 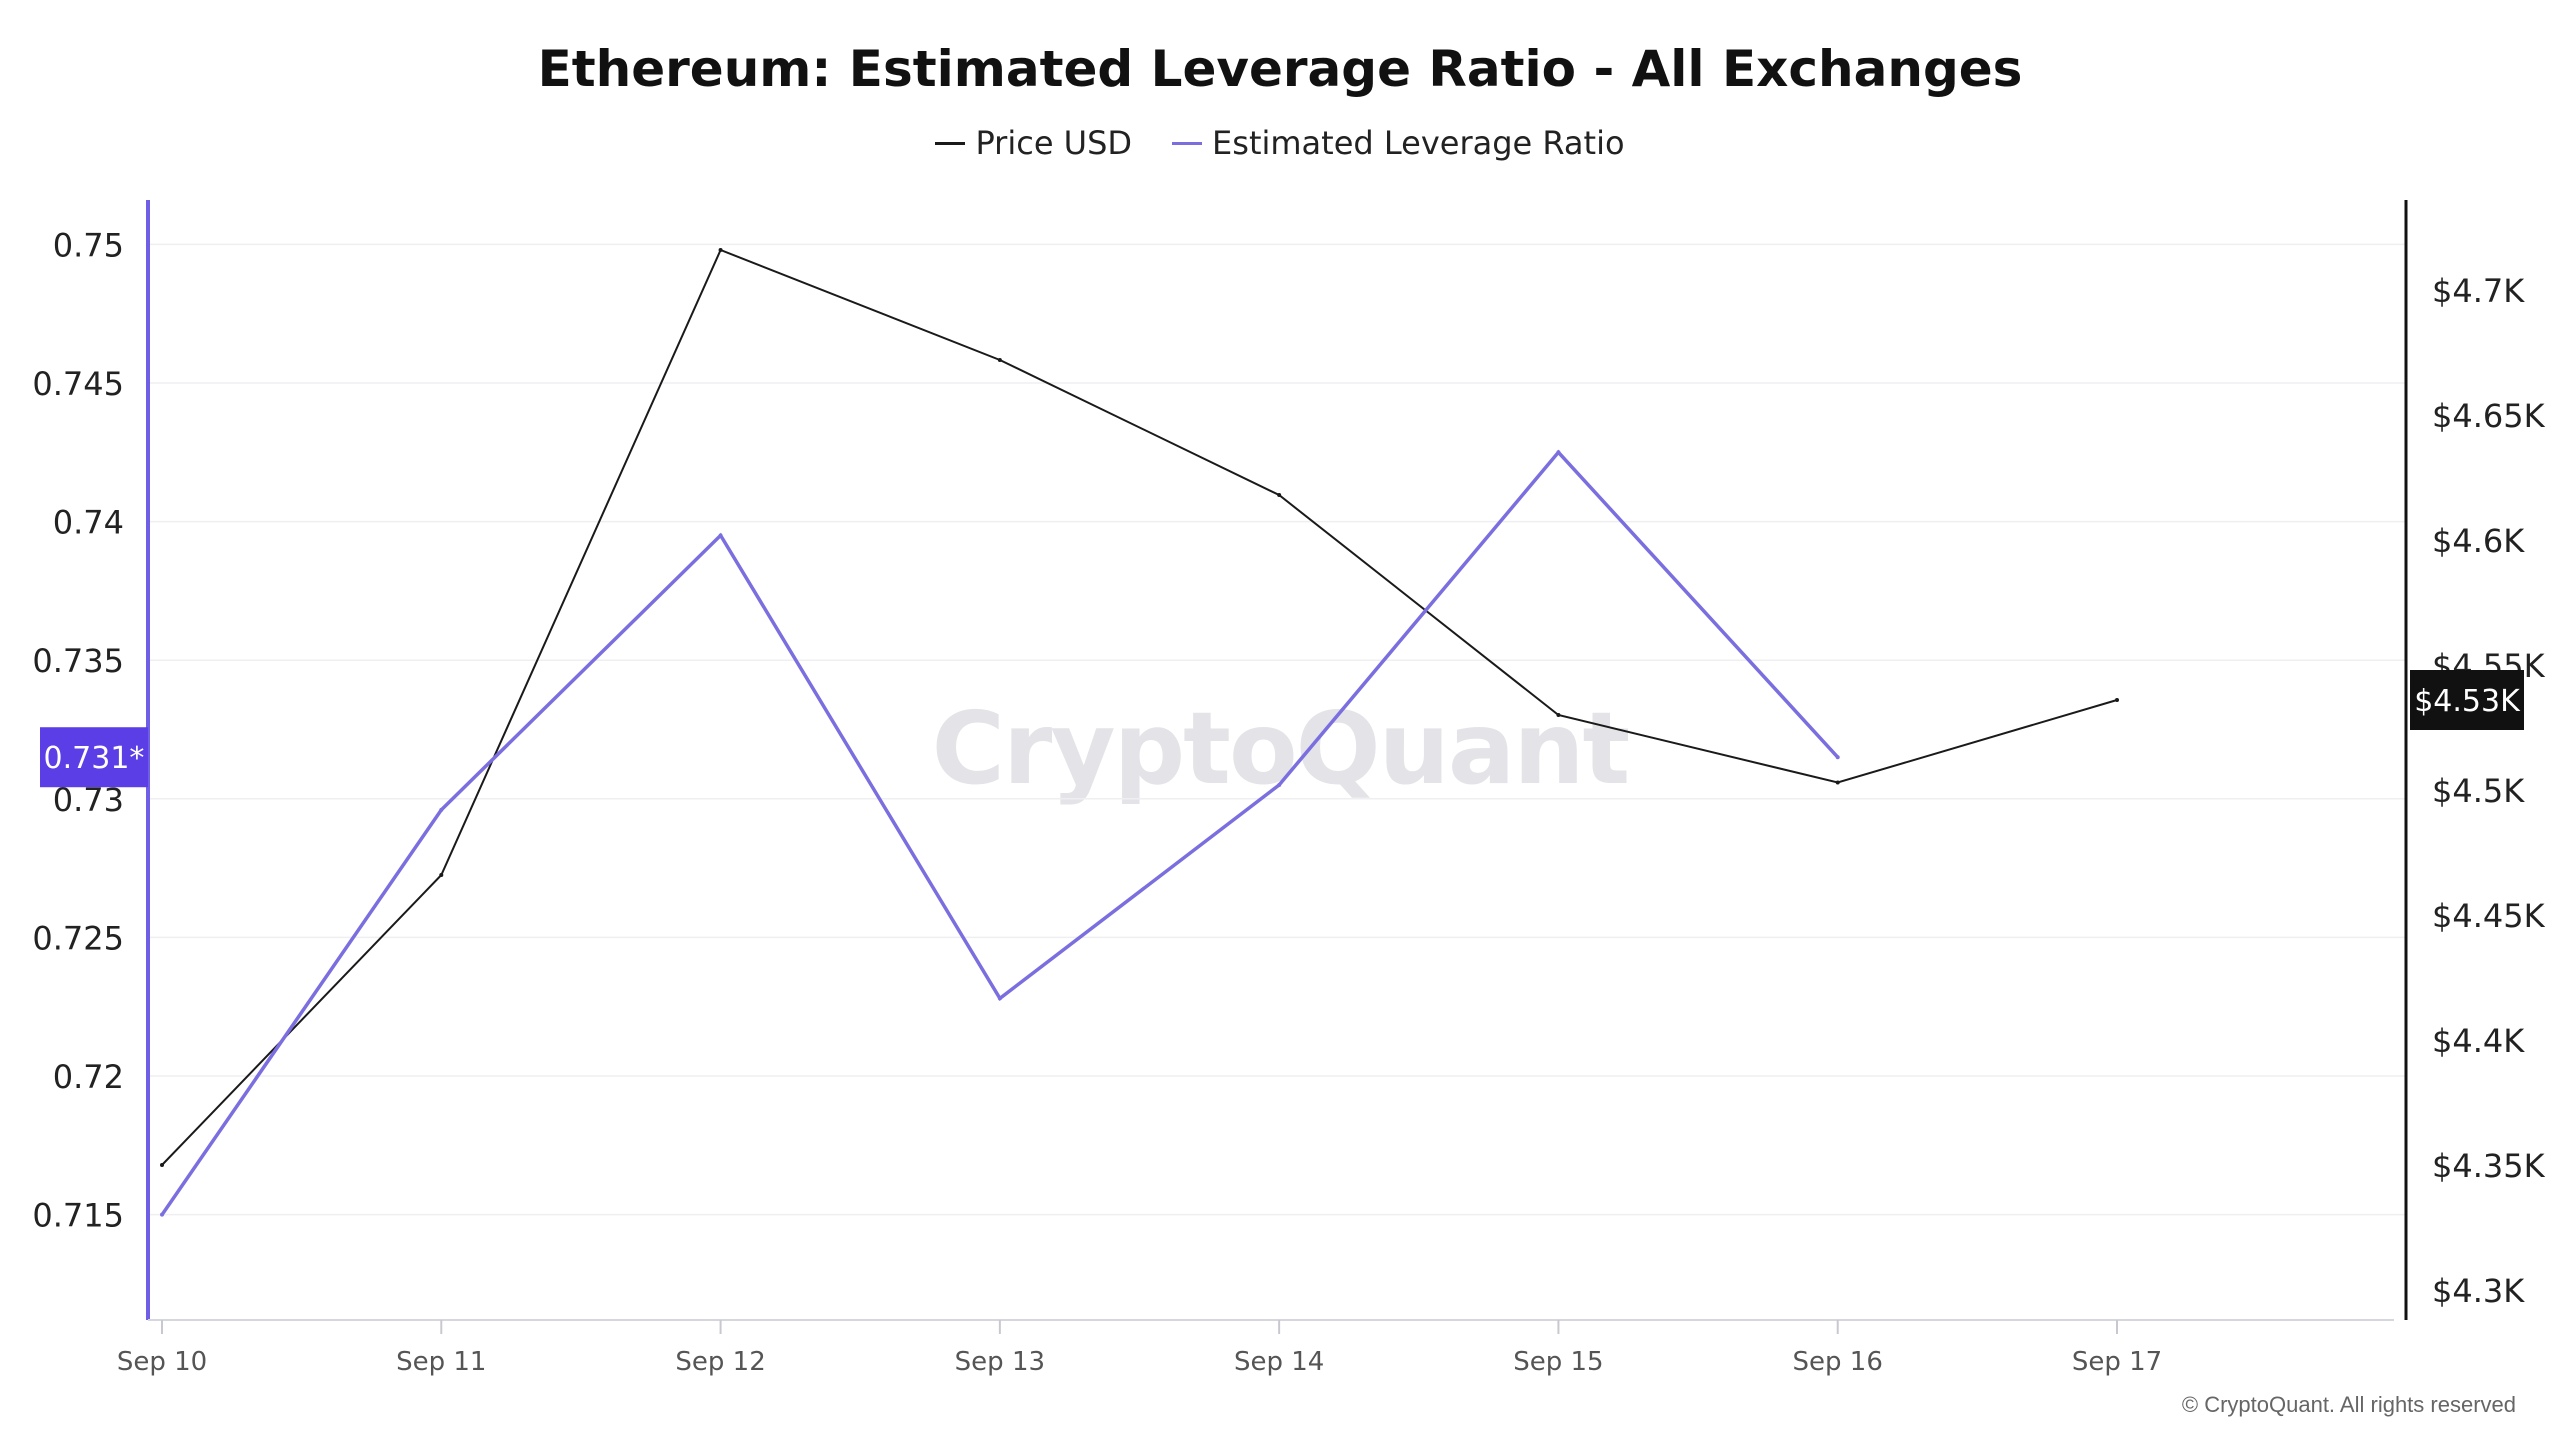 What do you see at coordinates (2478, 1291) in the screenshot?
I see `y-right-tick-label: $4.3K` at bounding box center [2478, 1291].